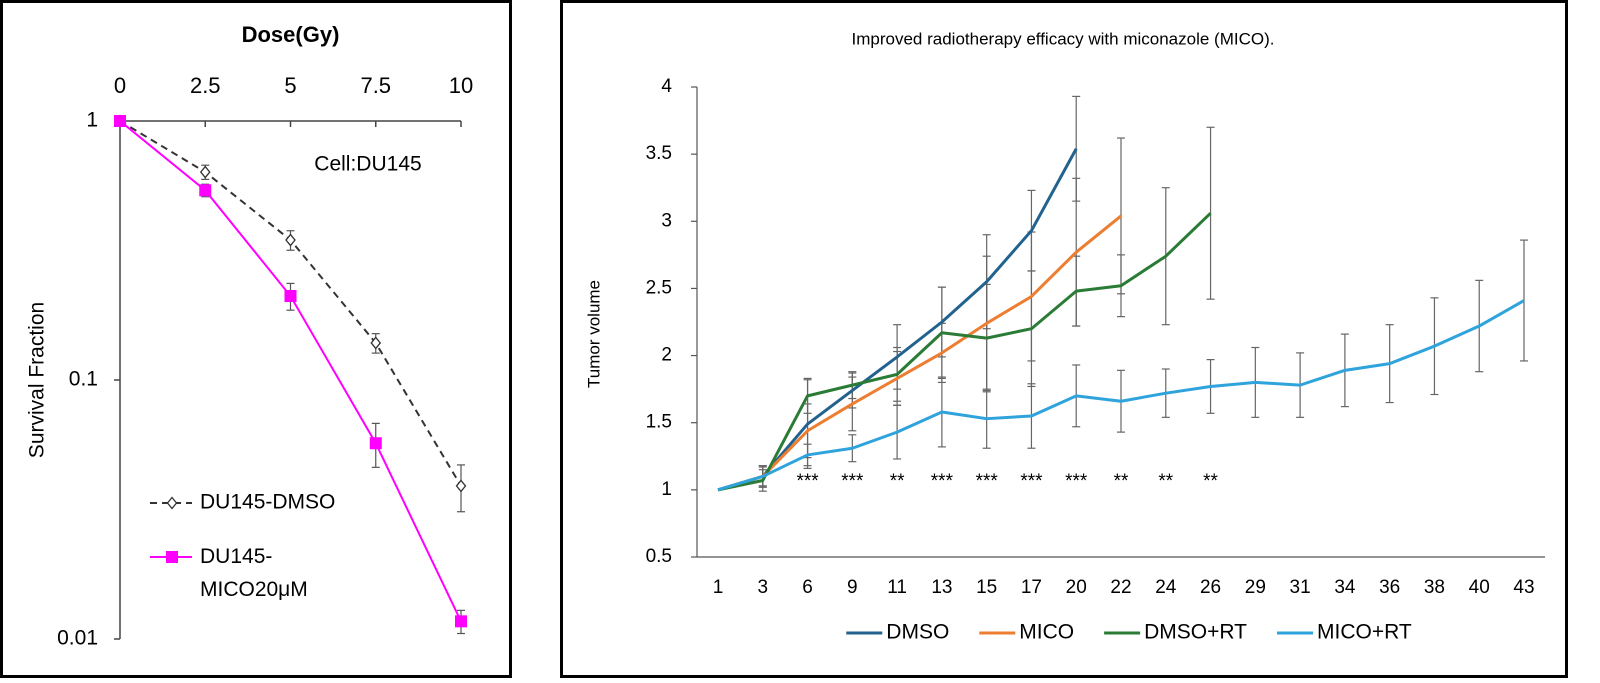 This screenshot has height=683, width=1600. I want to click on y-tick-label: 2.5, so click(659, 287).